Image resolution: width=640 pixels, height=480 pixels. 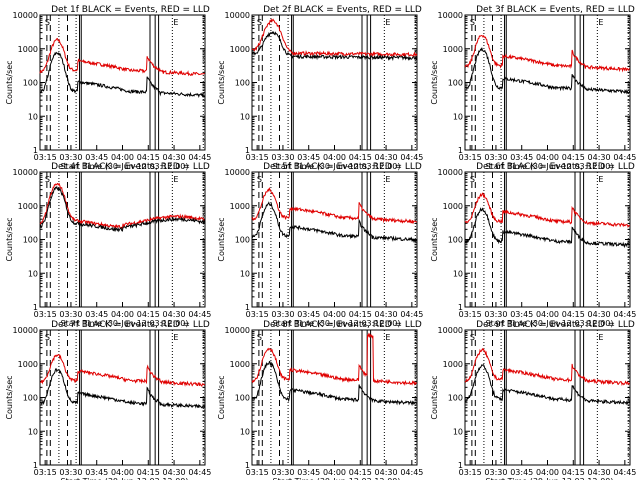 What do you see at coordinates (342, 10) in the screenshot?
I see `panel-title: Det 2f BLACK = Events, RED = LLD` at bounding box center [342, 10].